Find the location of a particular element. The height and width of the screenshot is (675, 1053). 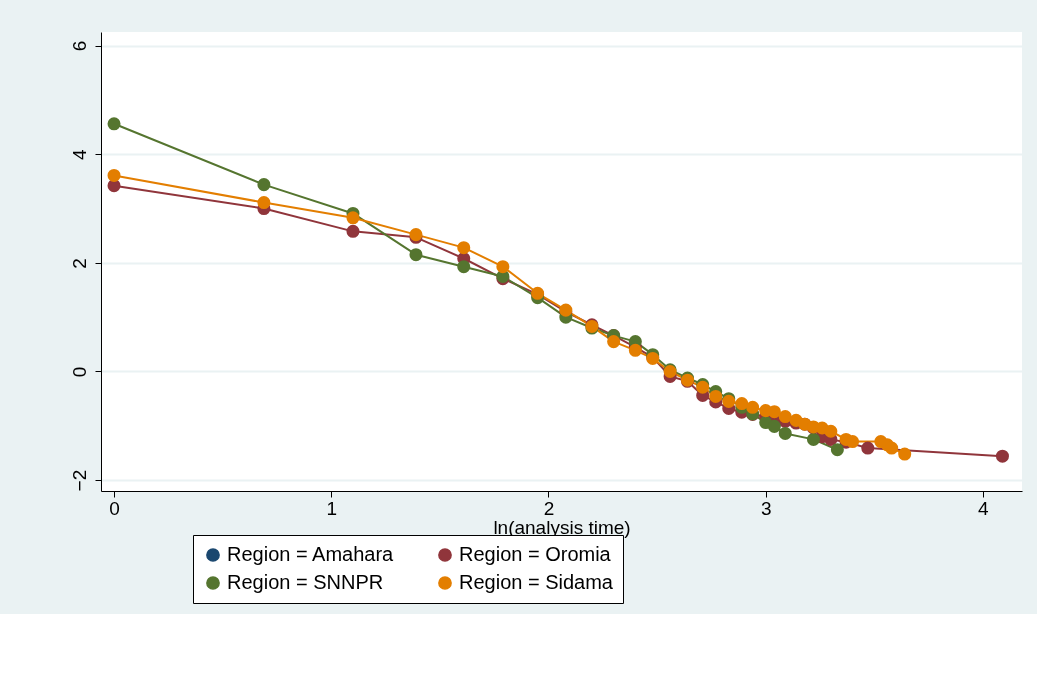

y-tick-label: 0 is located at coordinates (79, 372).